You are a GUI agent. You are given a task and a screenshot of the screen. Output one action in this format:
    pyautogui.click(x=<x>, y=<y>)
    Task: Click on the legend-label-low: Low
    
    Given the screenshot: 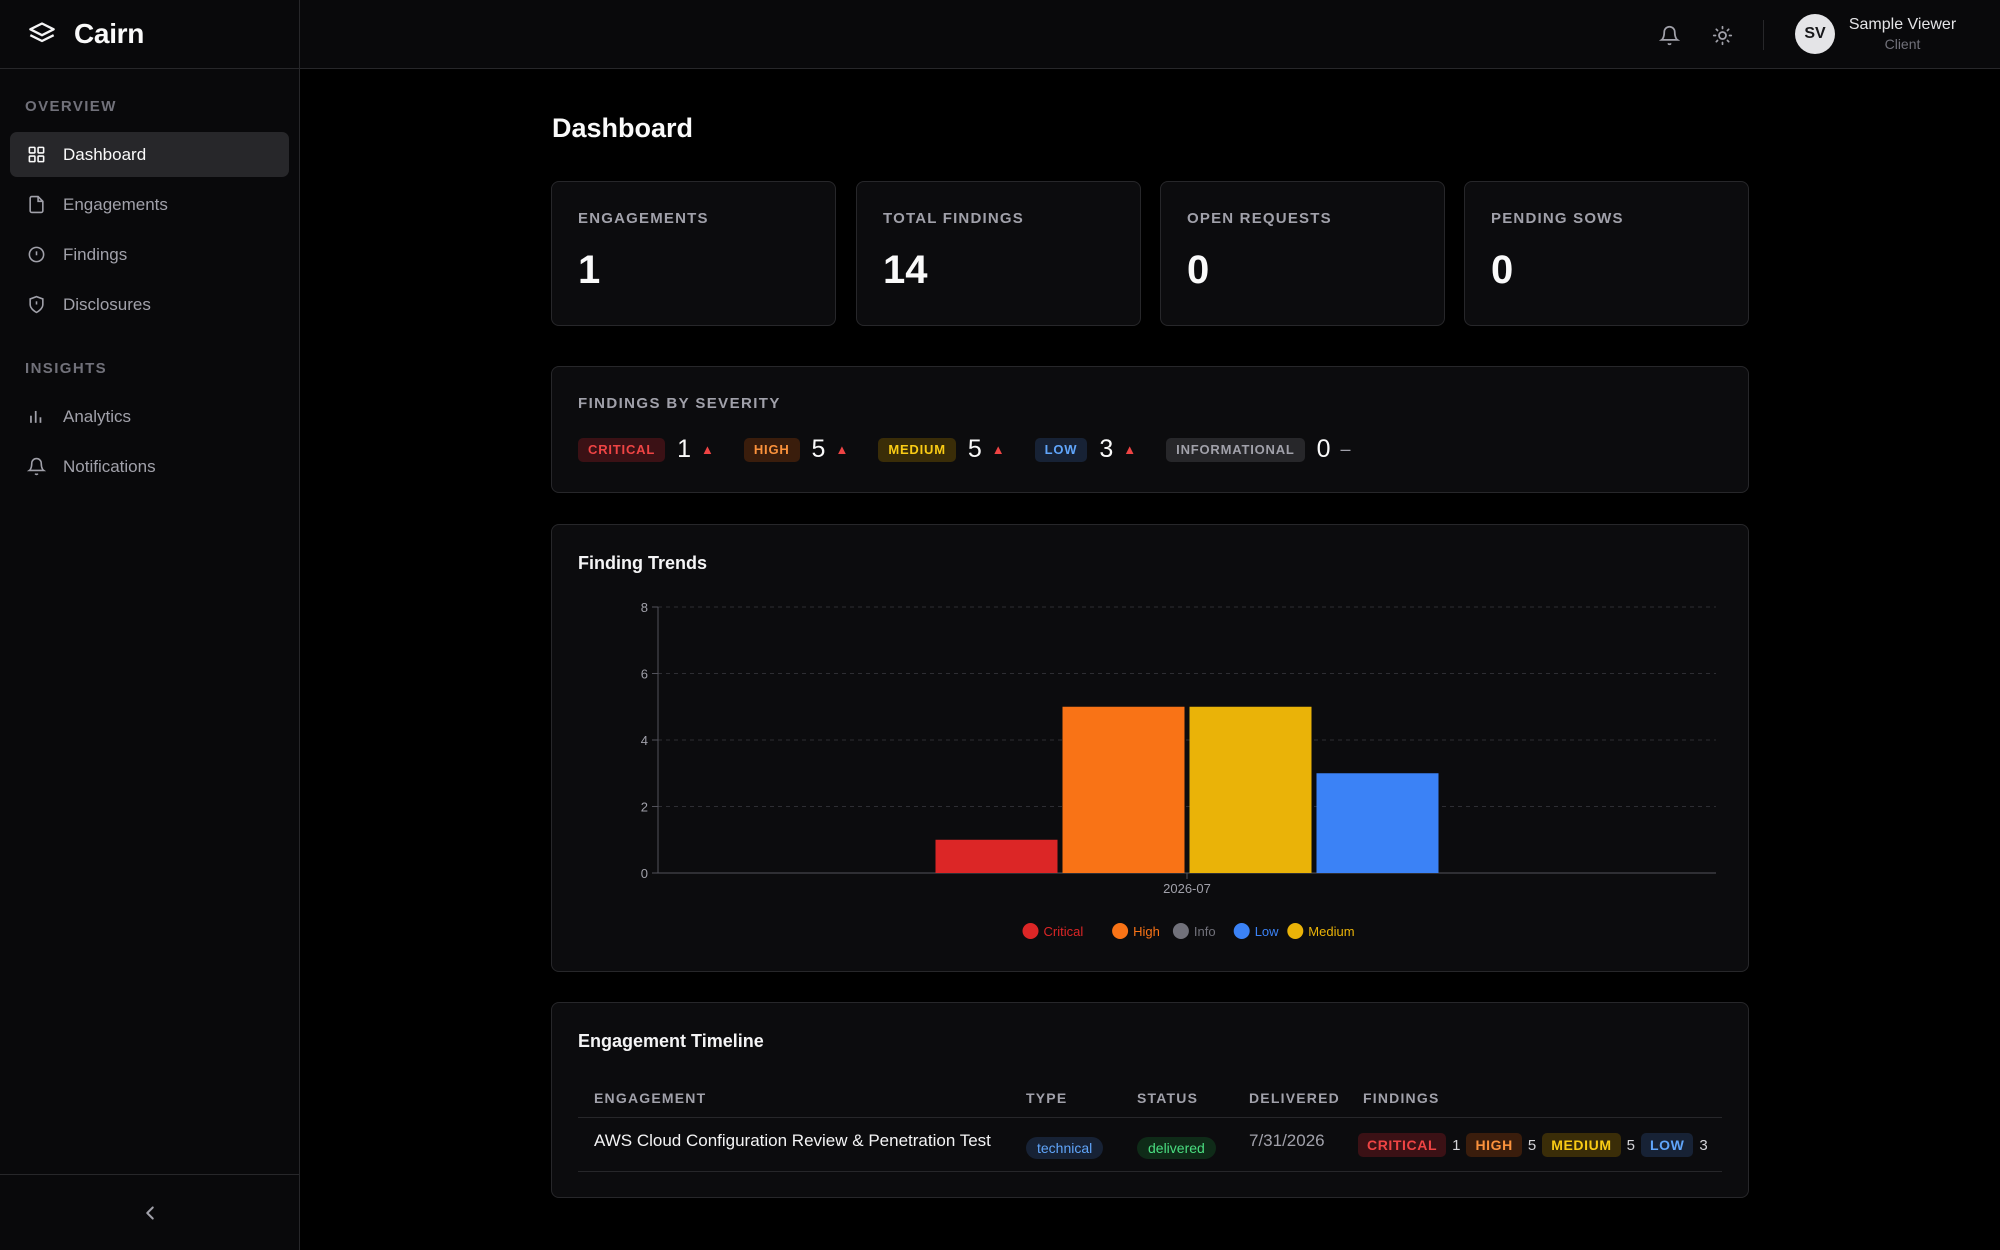 What is the action you would take?
    pyautogui.click(x=1267, y=931)
    